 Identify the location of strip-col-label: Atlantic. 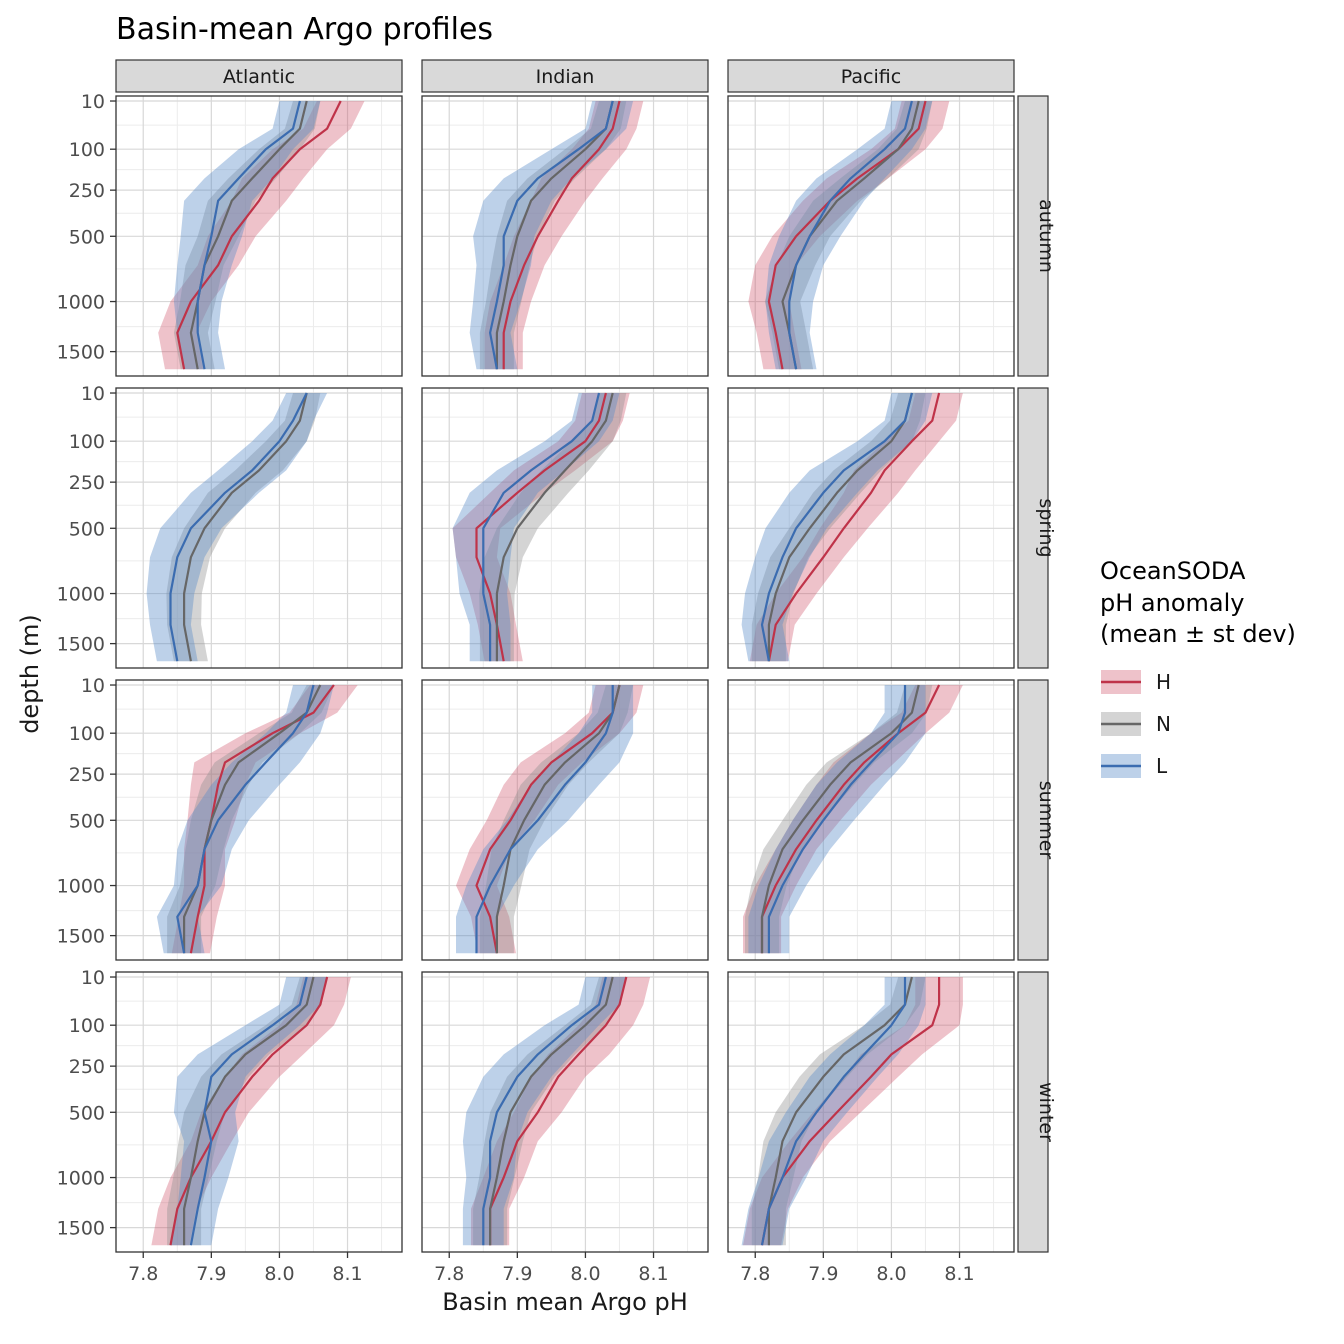
(259, 77).